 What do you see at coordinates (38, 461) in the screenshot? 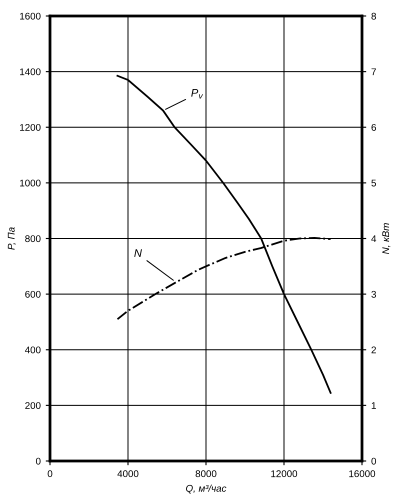
I see `y-tick-label: 0` at bounding box center [38, 461].